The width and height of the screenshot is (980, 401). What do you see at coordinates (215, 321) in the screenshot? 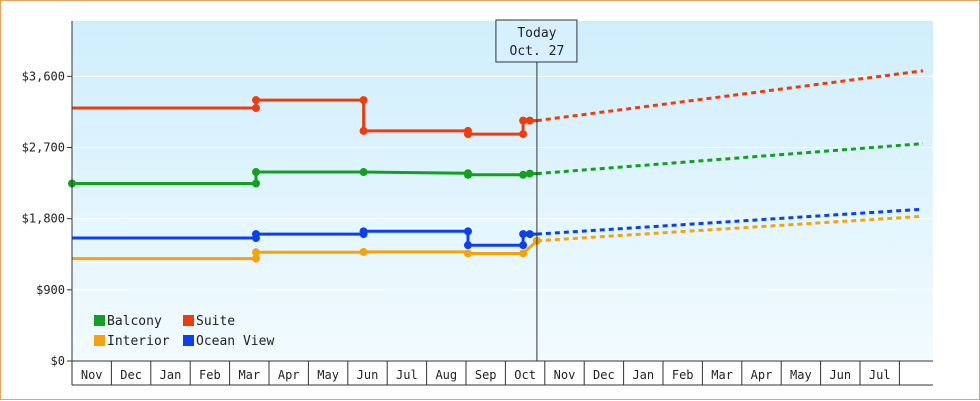
I see `legend-label: Suite` at bounding box center [215, 321].